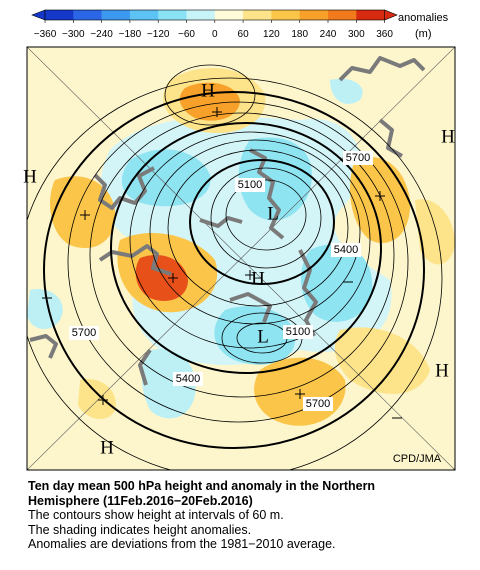 The width and height of the screenshot is (480, 570). Describe the element at coordinates (356, 34) in the screenshot. I see `colorbar-tick-label: 300` at that location.